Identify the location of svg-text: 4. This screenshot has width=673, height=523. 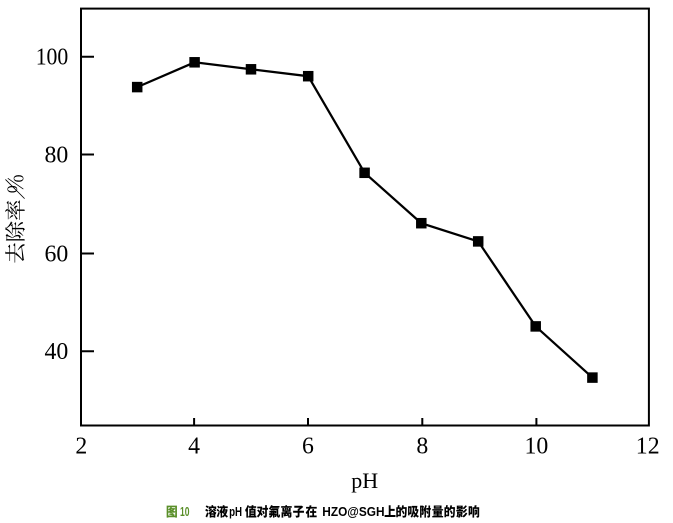
(194, 447).